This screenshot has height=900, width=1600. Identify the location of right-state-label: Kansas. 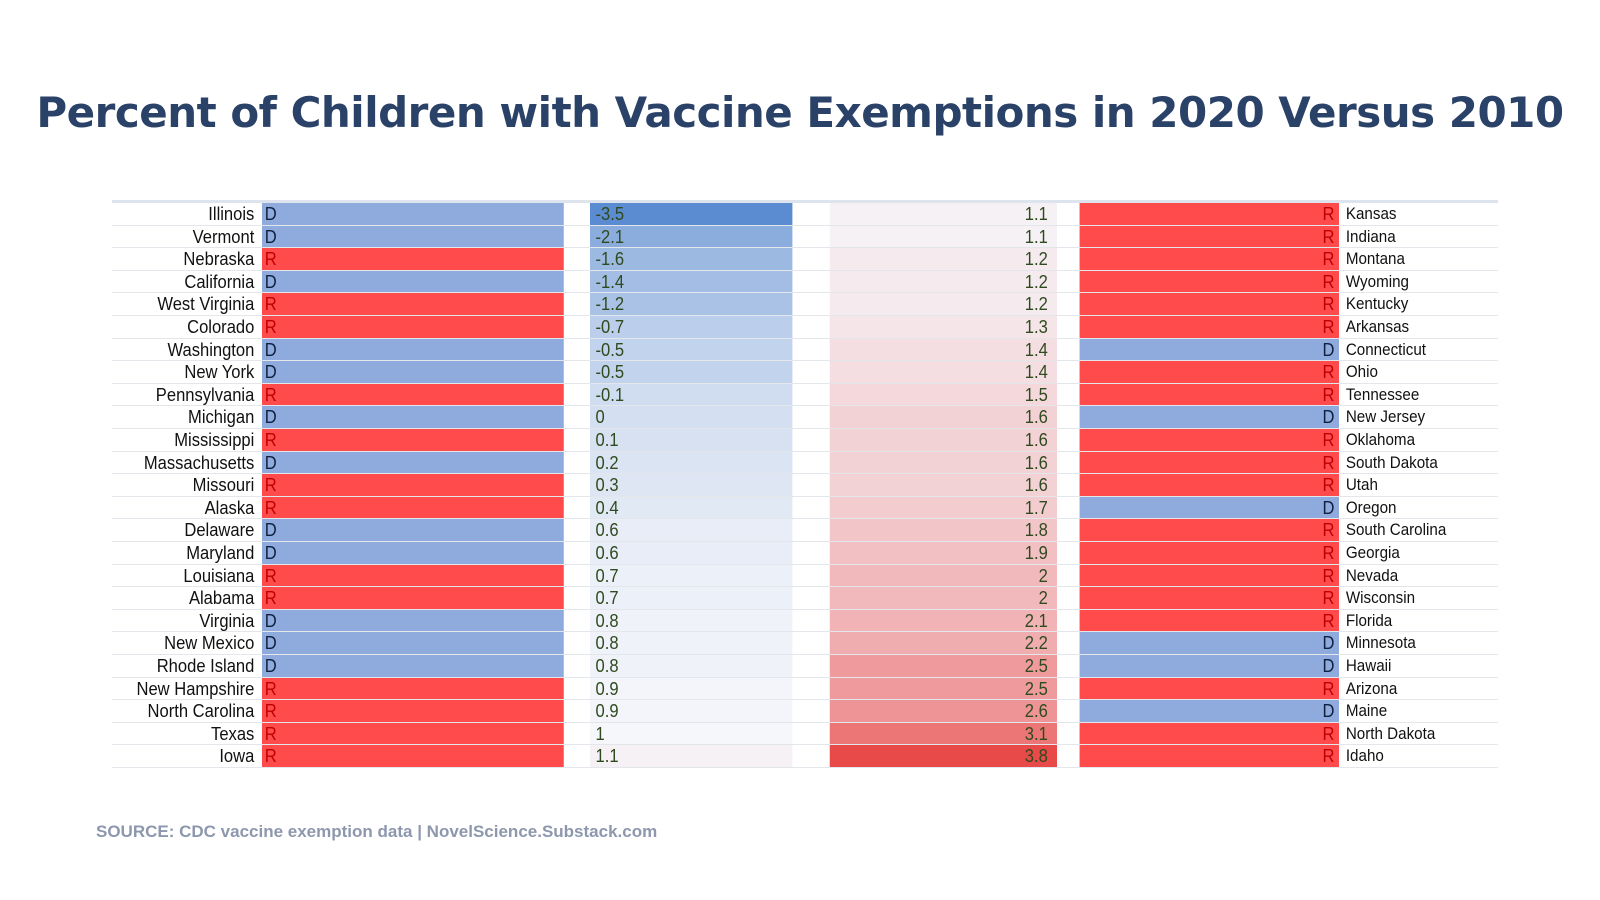
(1371, 214).